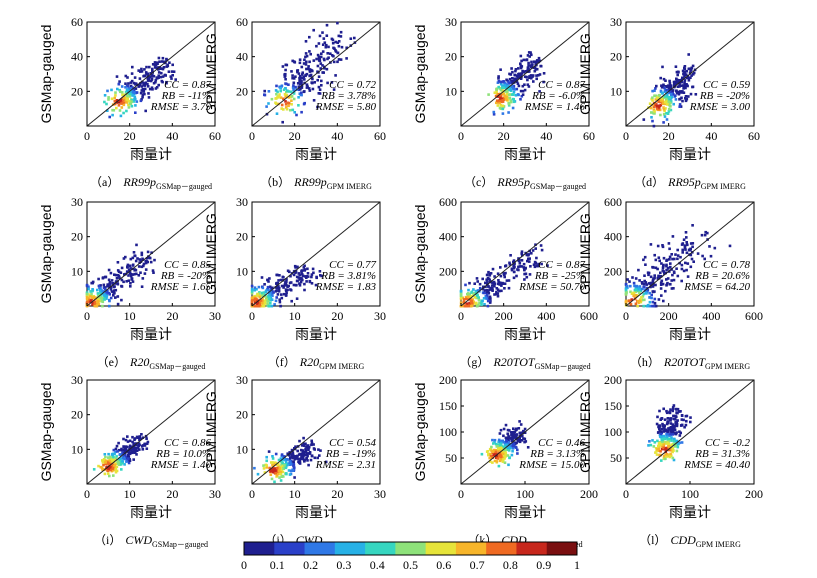 This screenshot has width=817, height=578. What do you see at coordinates (690, 183) in the screenshot?
I see `panel-caption: （d） RR95pGPM IMERG` at bounding box center [690, 183].